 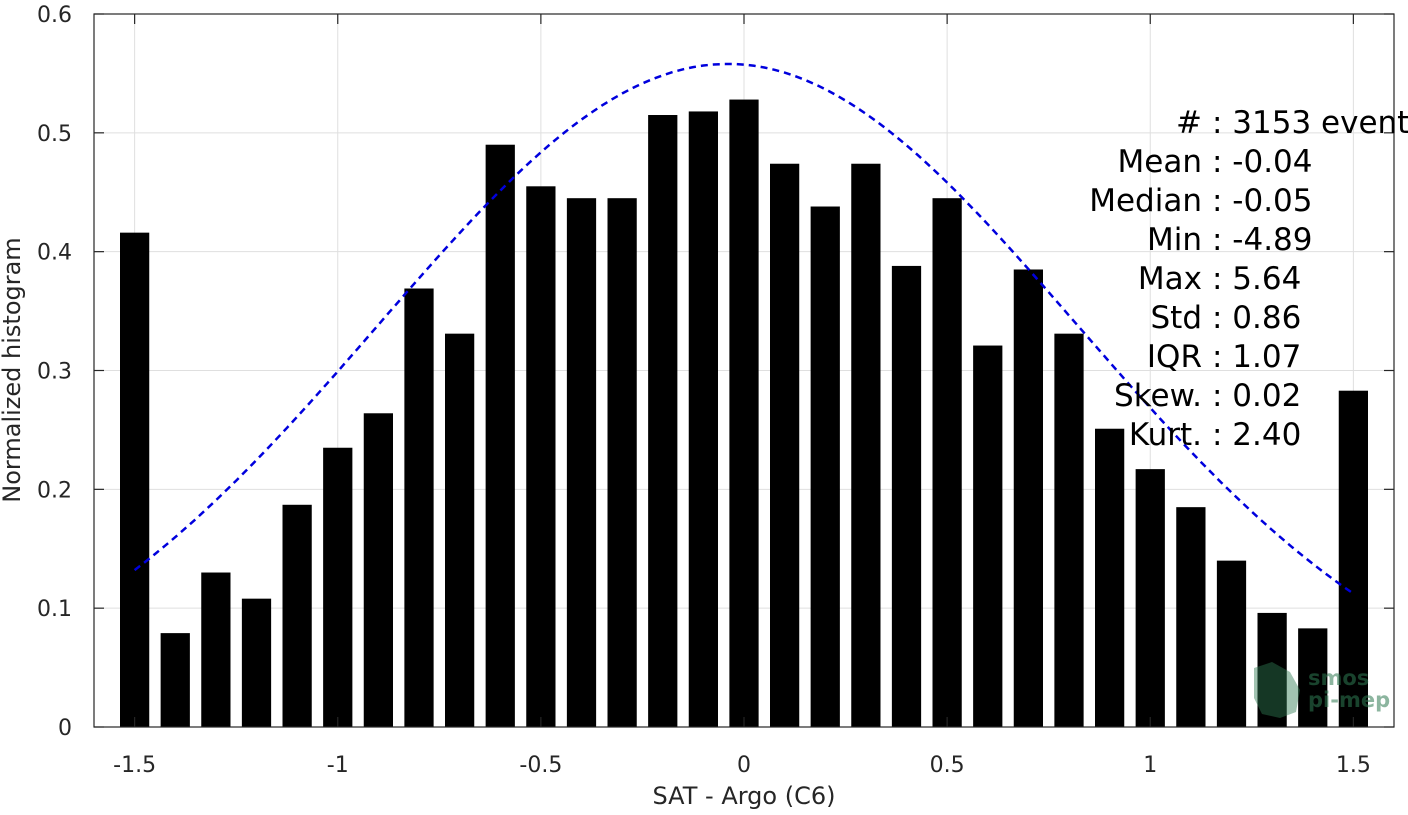 I want to click on stat-line: Min : -4.89, so click(x=1230, y=240).